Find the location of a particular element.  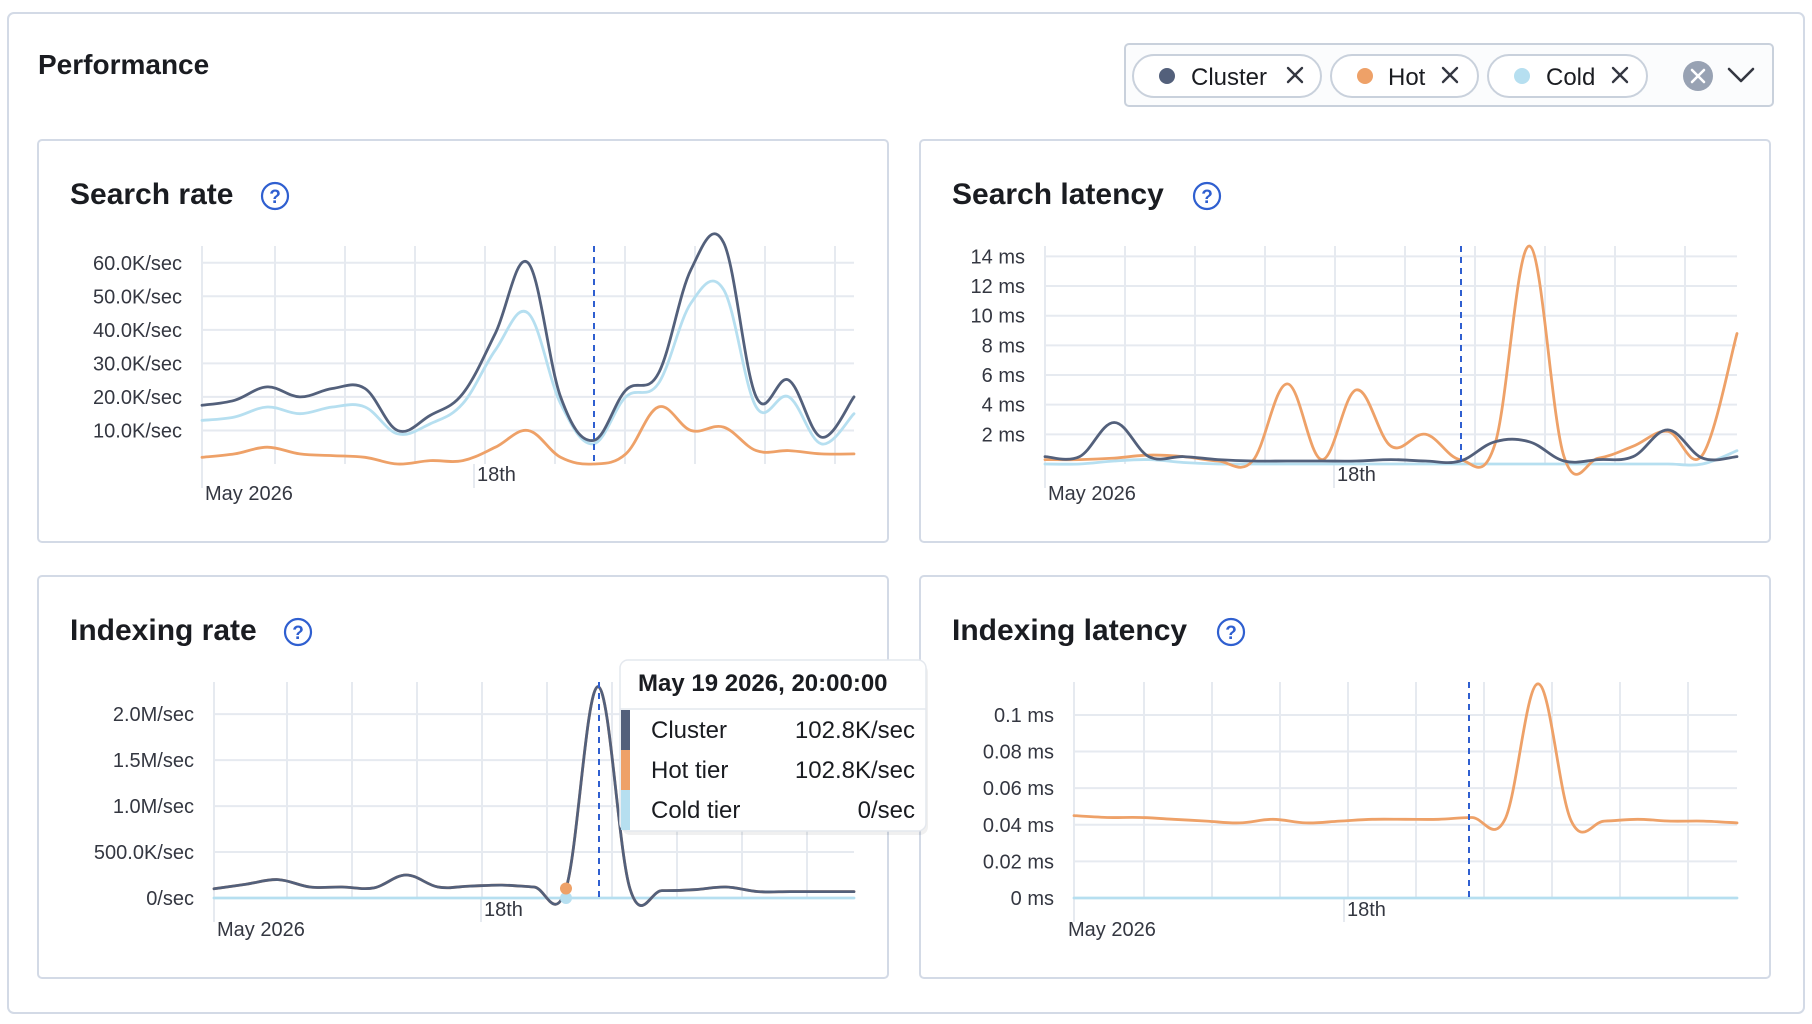

series-line-cold is located at coordinates (528, 362).